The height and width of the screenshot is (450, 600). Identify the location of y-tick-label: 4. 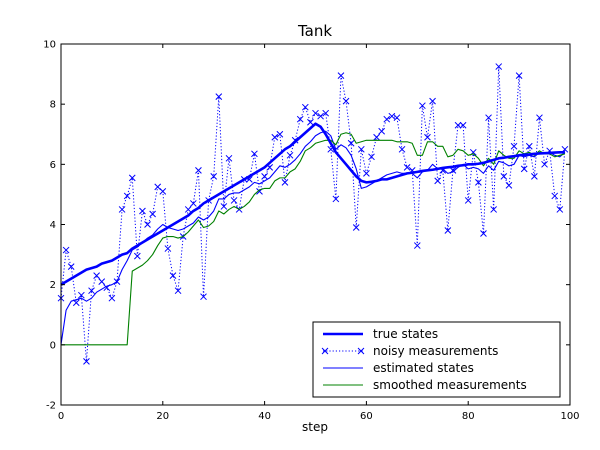
(53, 225).